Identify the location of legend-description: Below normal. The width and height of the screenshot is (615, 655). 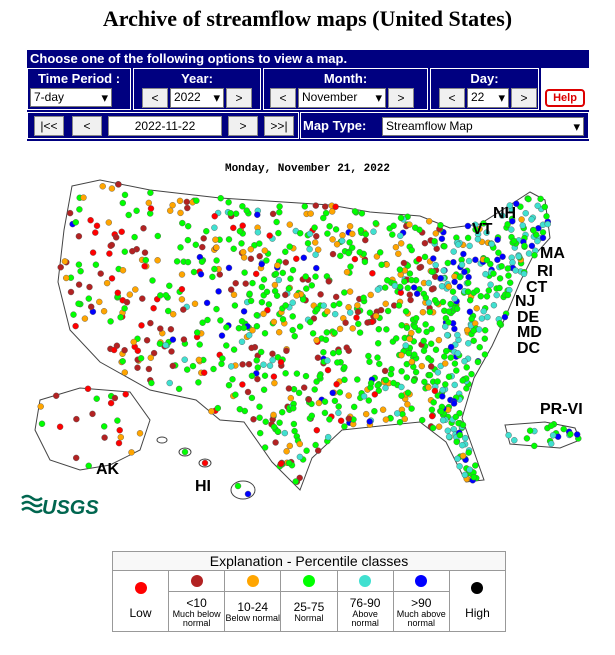
(252, 618).